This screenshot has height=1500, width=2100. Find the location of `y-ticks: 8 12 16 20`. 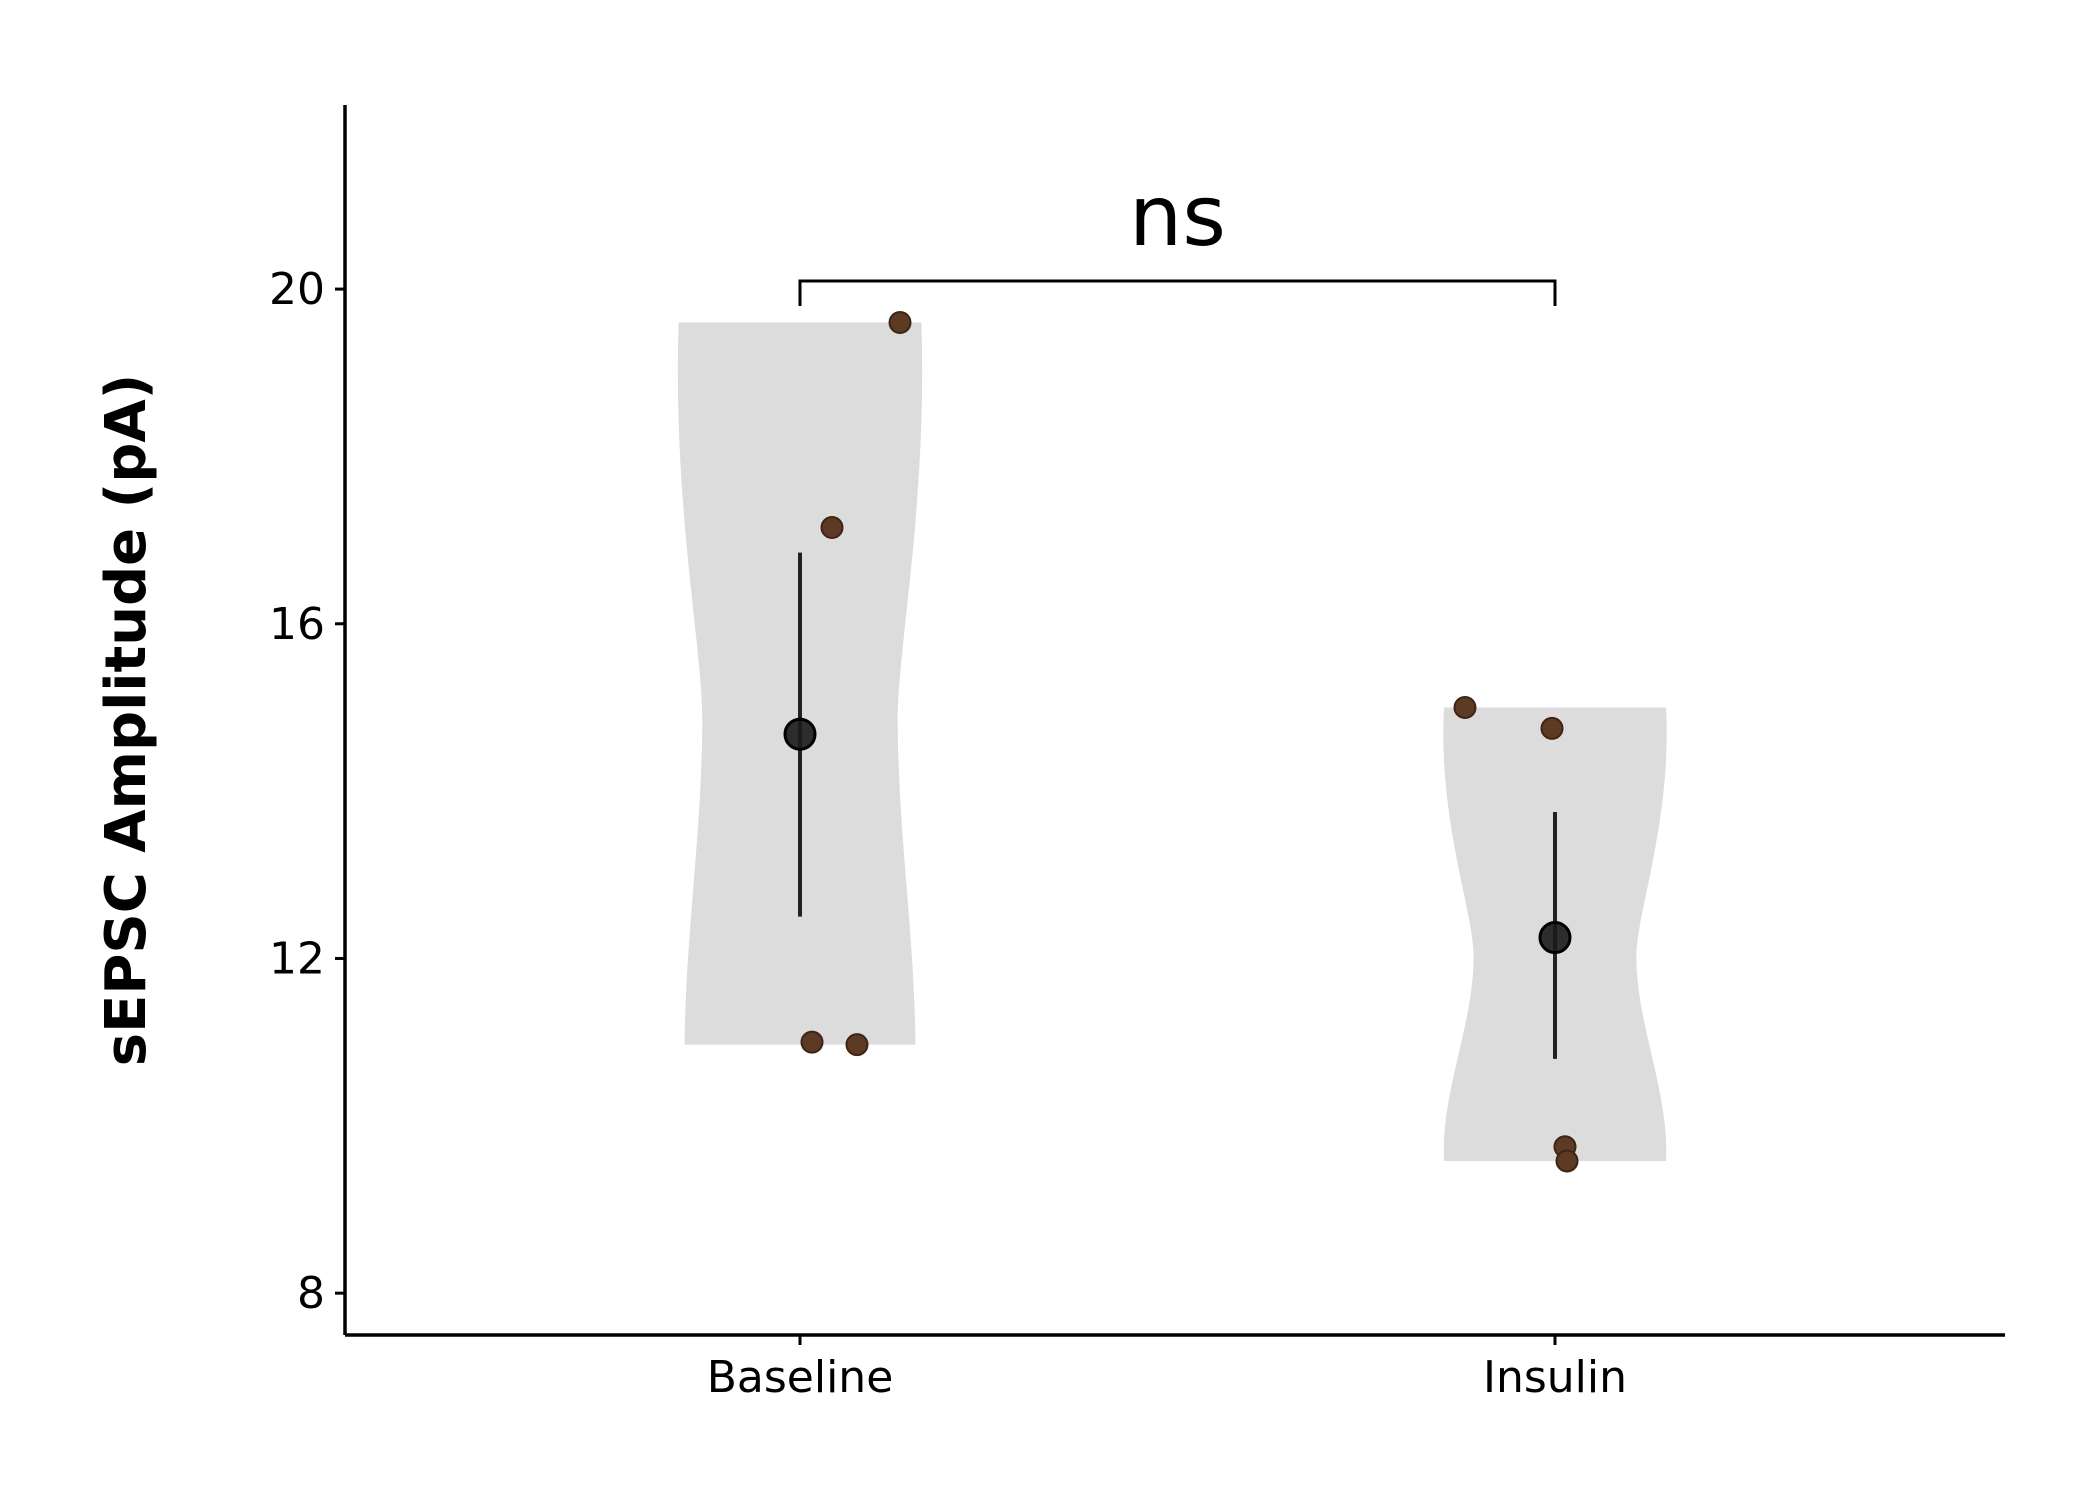

y-ticks: 8 12 16 20 is located at coordinates (307, 791).